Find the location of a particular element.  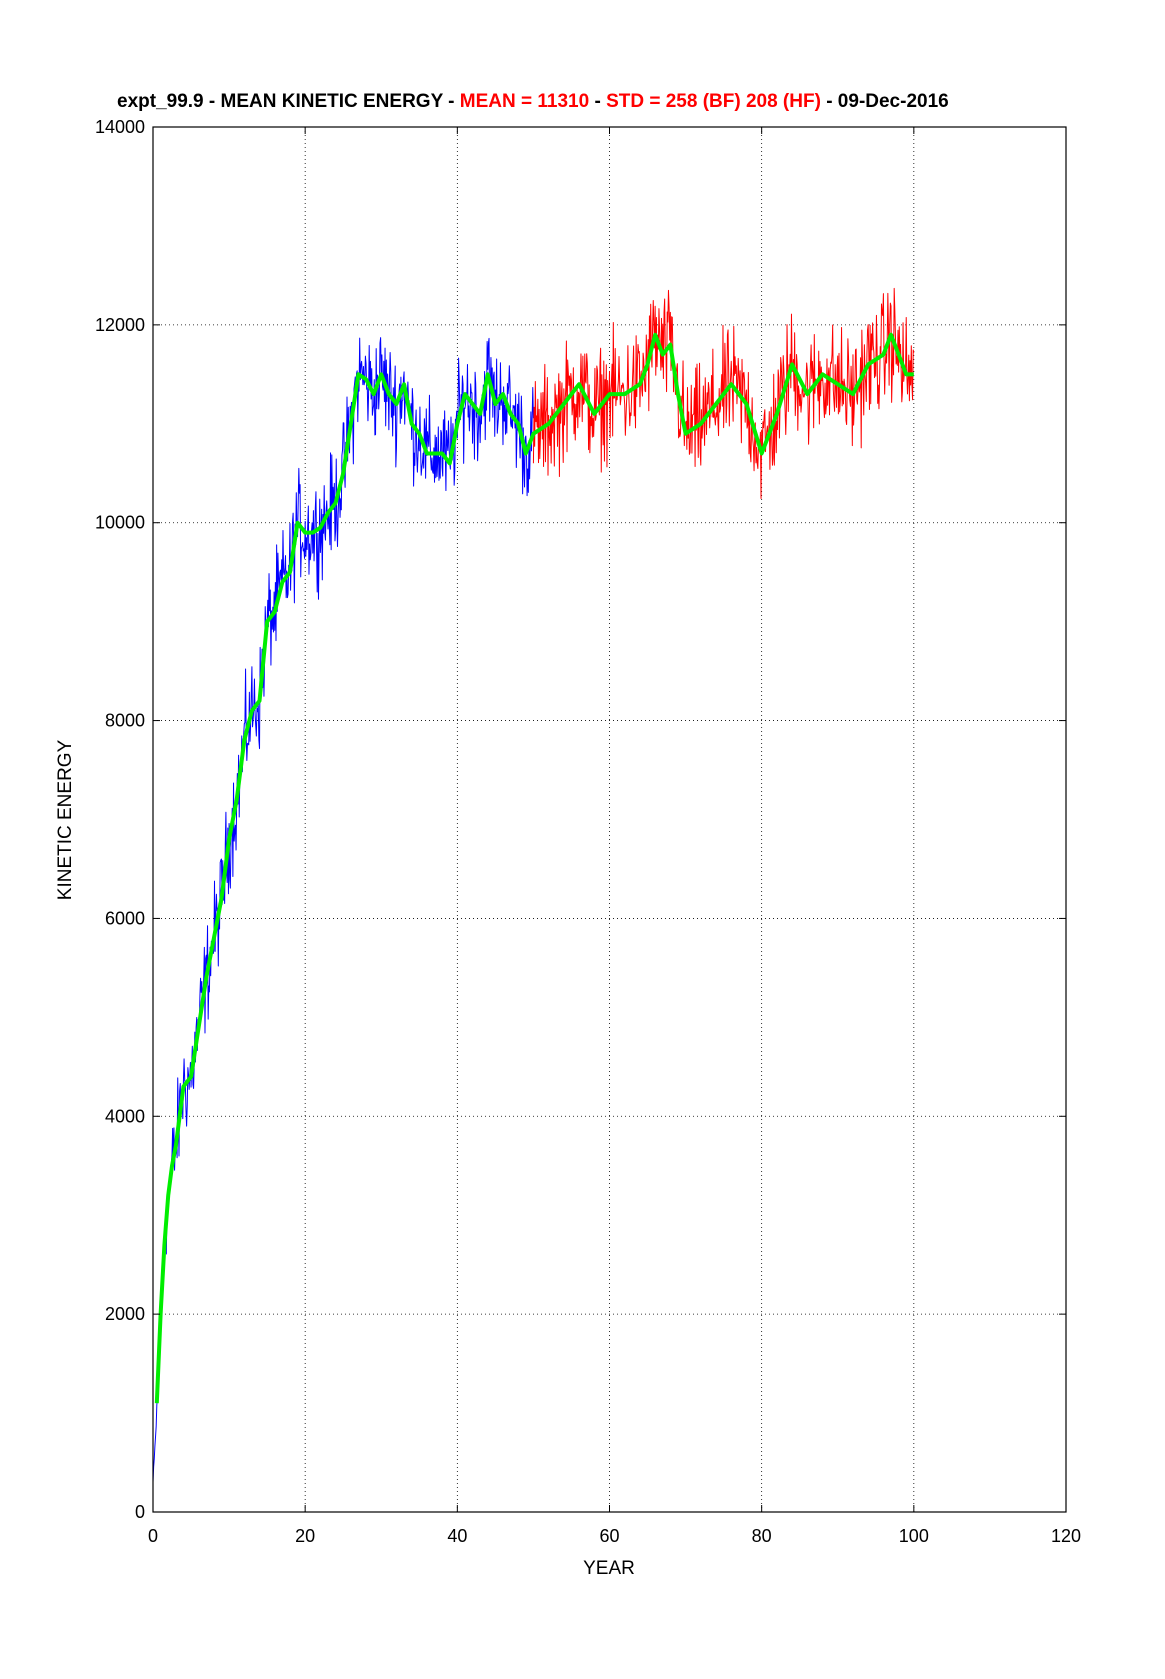

y-tick-label: 14000 is located at coordinates (120, 127).